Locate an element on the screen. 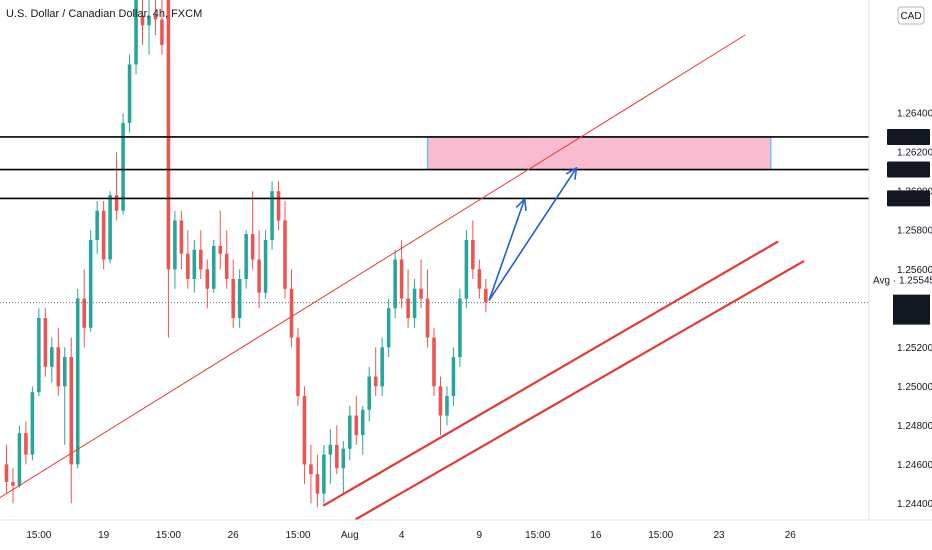 The image size is (932, 550). level-badge-label: 1.26278 is located at coordinates (908, 137).